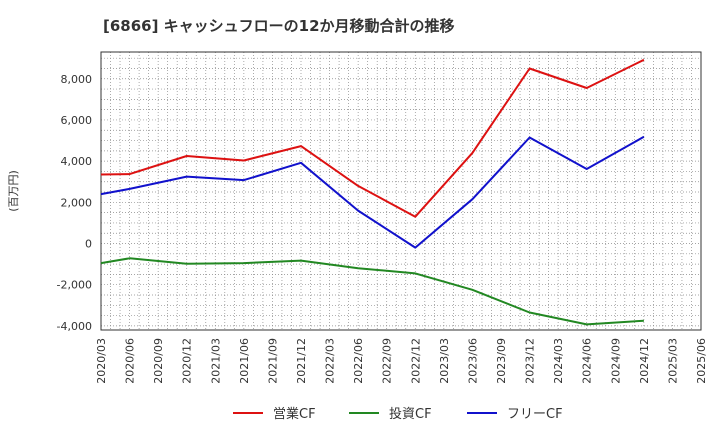  Describe the element at coordinates (187, 361) in the screenshot. I see `x-tick-label: 2020/12` at that location.